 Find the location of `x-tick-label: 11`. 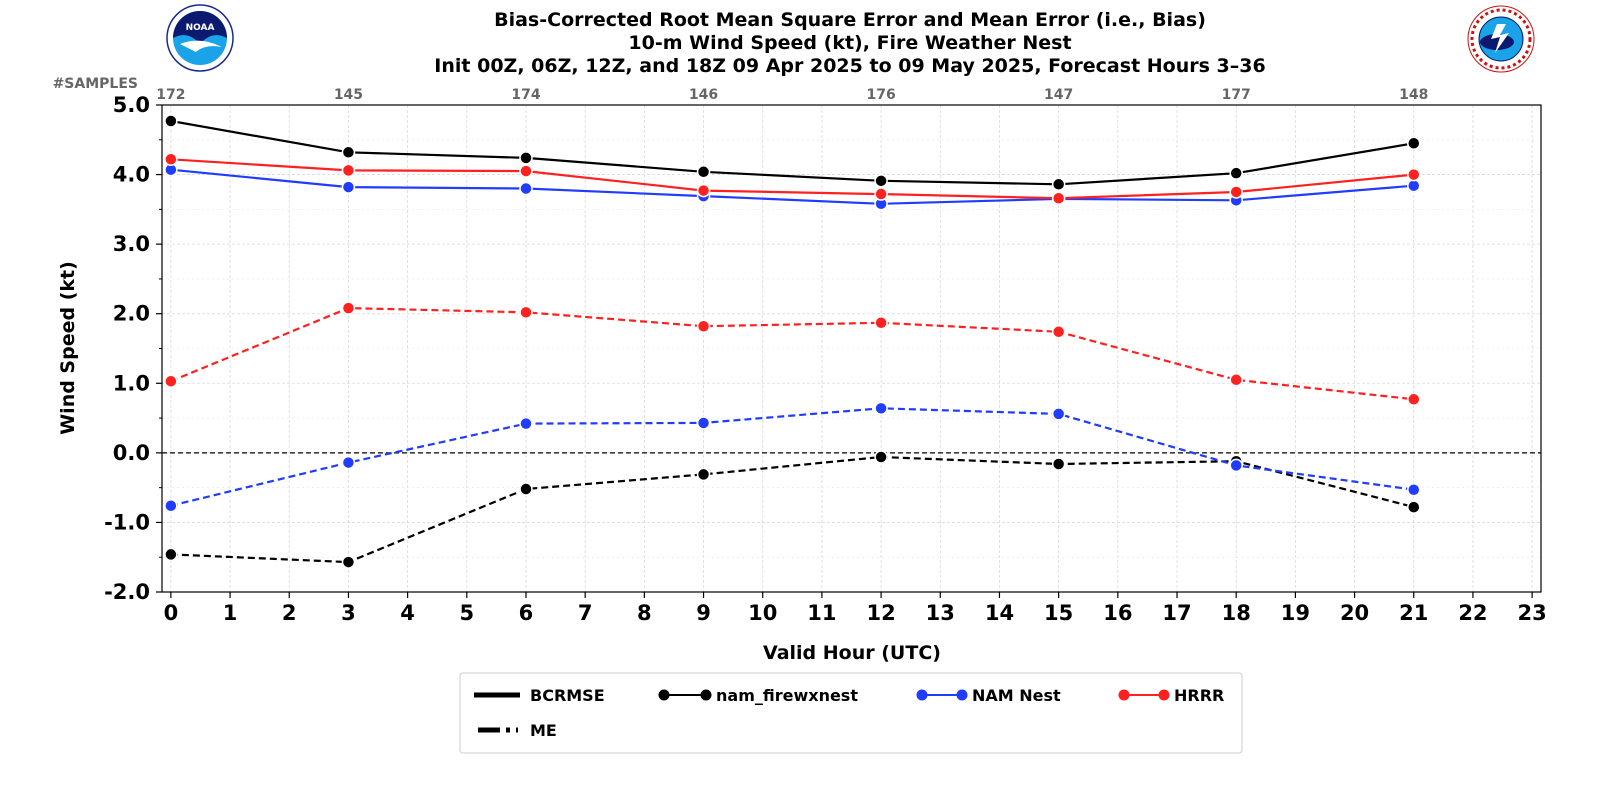

x-tick-label: 11 is located at coordinates (821, 613).